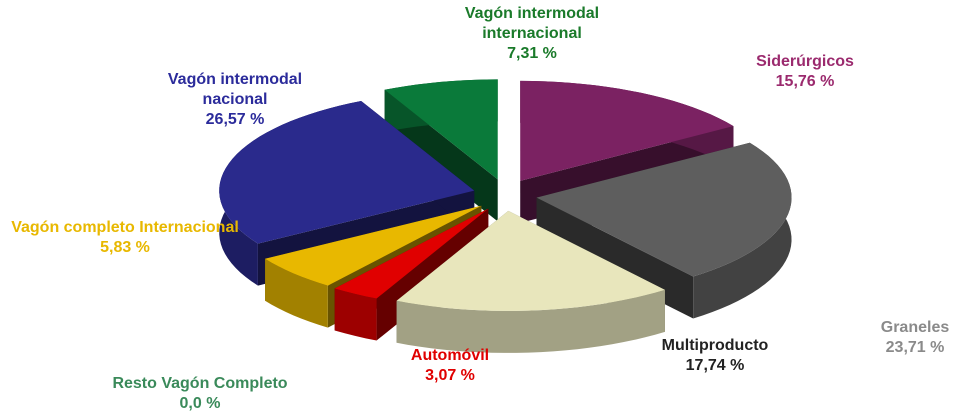 This screenshot has width=964, height=419. What do you see at coordinates (450, 355) in the screenshot?
I see `category-name: Automóvil` at bounding box center [450, 355].